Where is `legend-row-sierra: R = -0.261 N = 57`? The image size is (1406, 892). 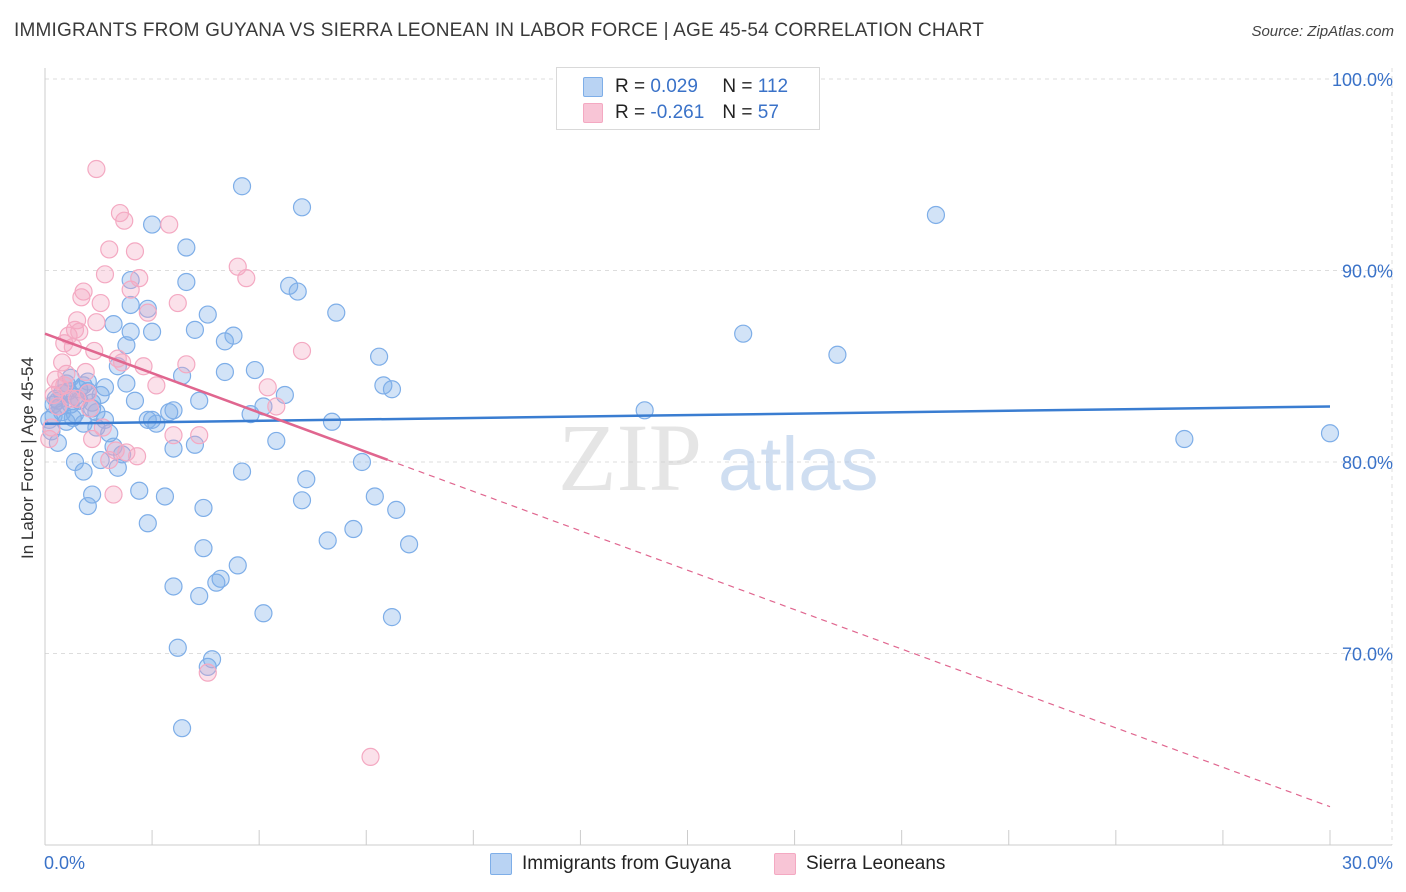 legend-row-sierra: R = -0.261 N = 57 is located at coordinates (681, 113).